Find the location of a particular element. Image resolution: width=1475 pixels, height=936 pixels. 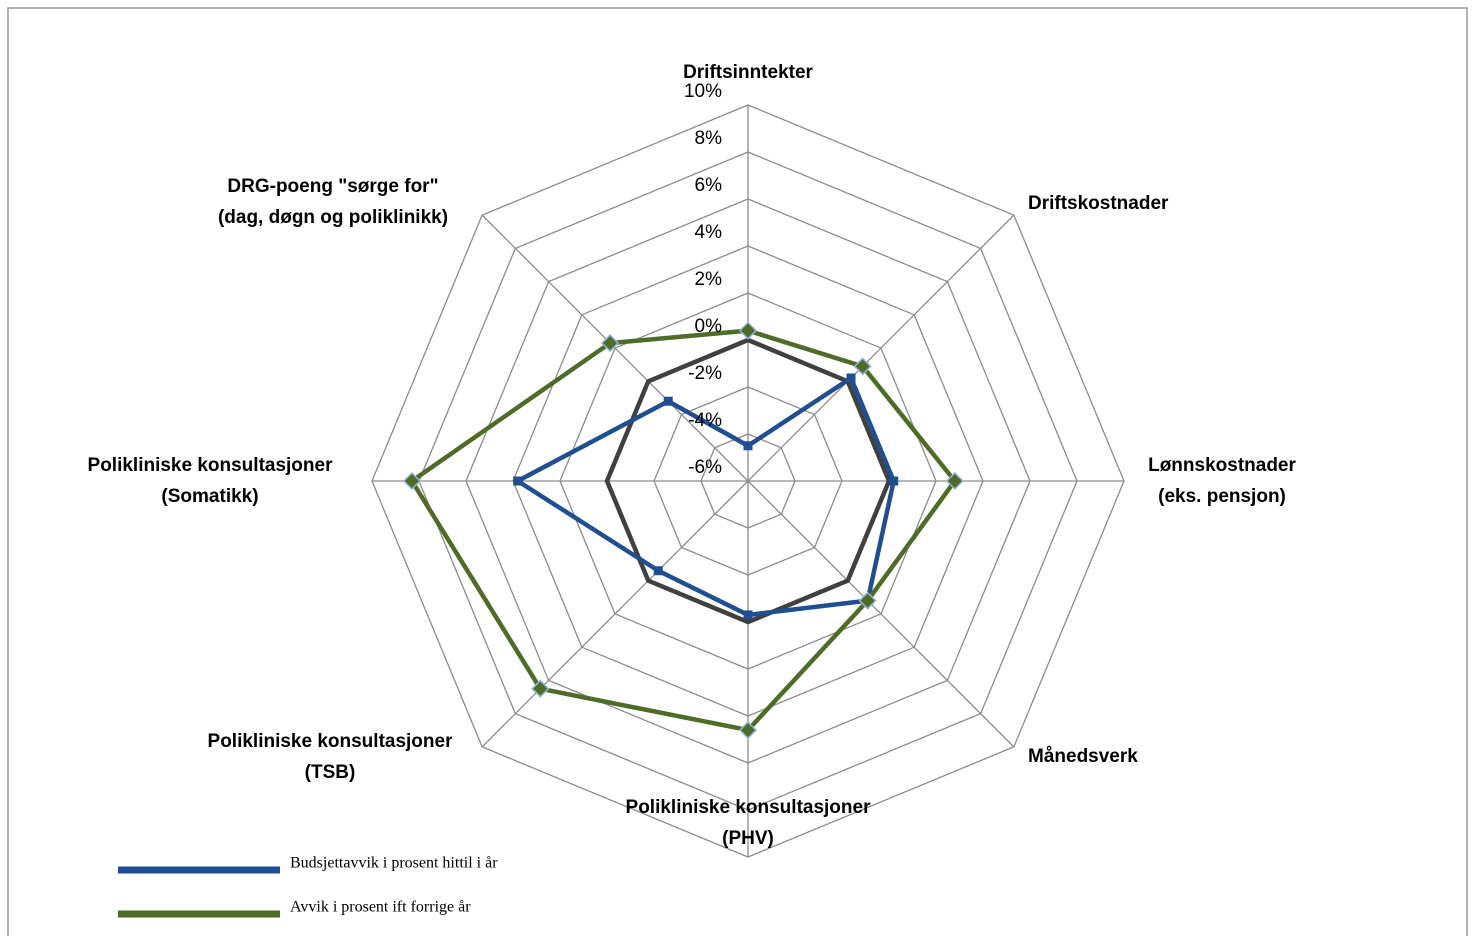

legend-label: Avvik i prosent ift forrige år is located at coordinates (380, 907).